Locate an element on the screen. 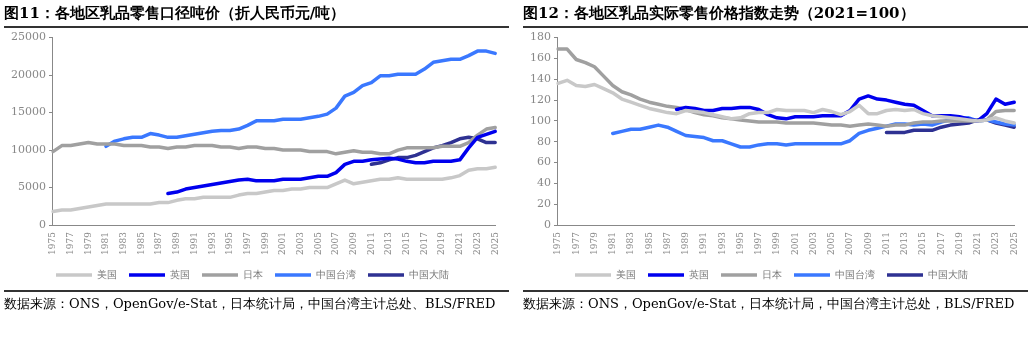 The width and height of the screenshot is (1032, 364). y-tick-label: 60 is located at coordinates (544, 162).